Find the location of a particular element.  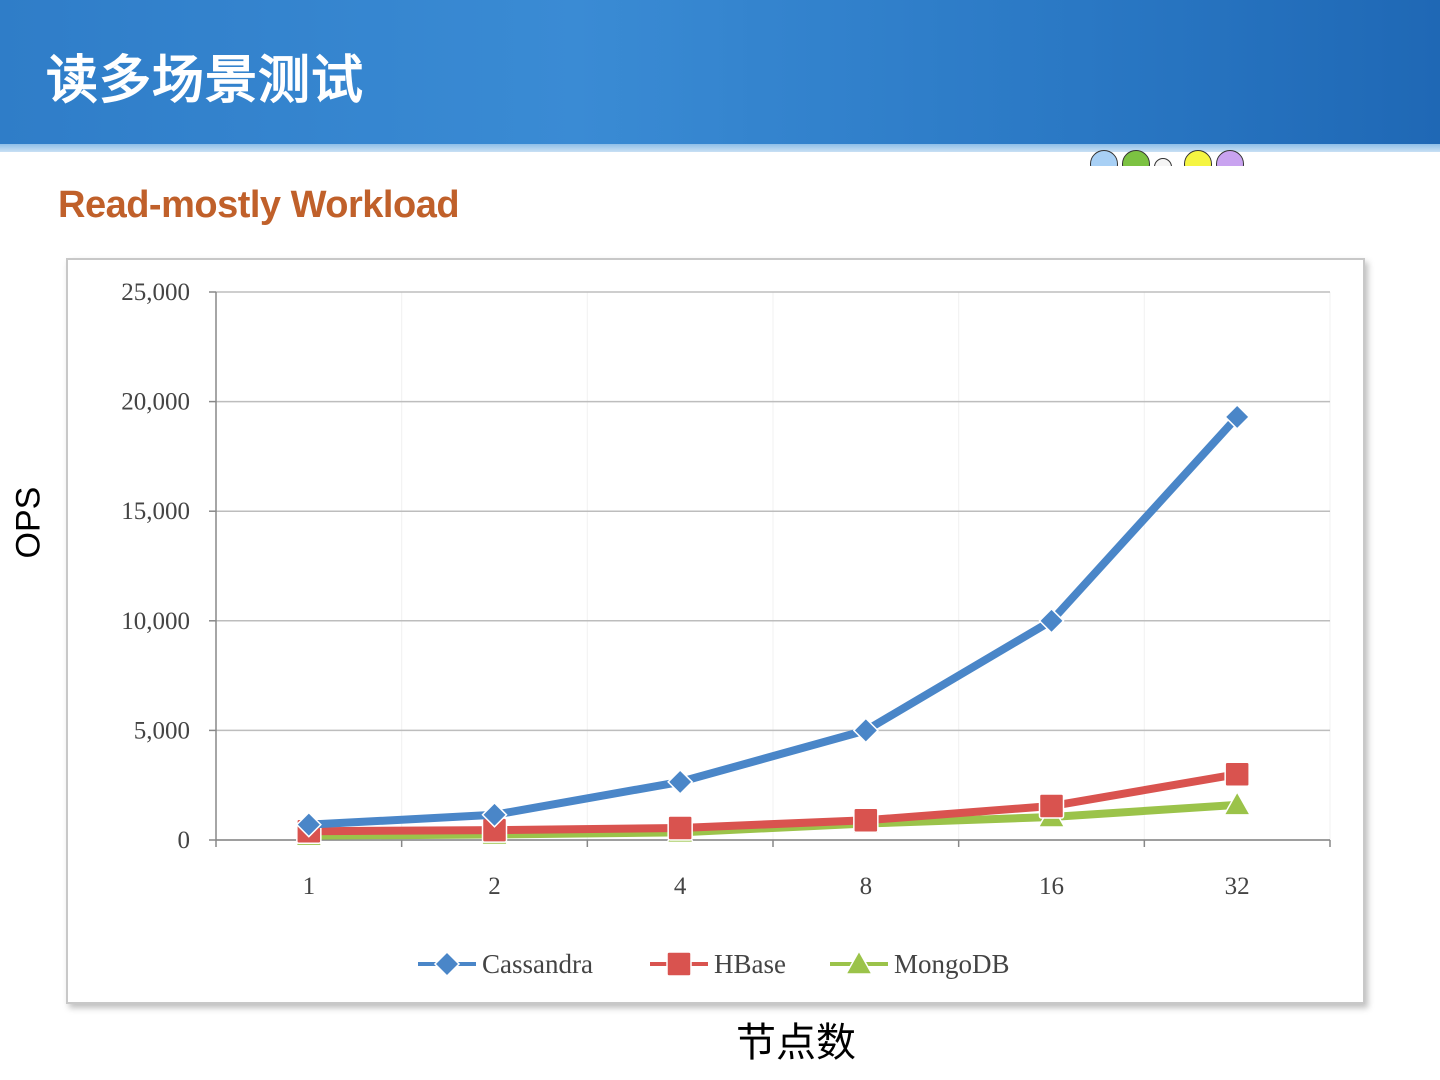

data-point-mongodb is located at coordinates (1237, 803).